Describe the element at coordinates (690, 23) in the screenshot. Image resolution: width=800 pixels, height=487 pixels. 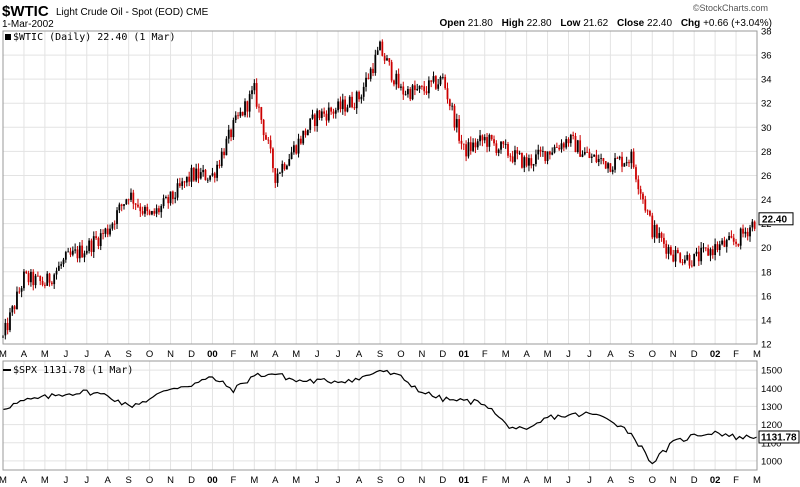
I see `chg-label: Chg` at that location.